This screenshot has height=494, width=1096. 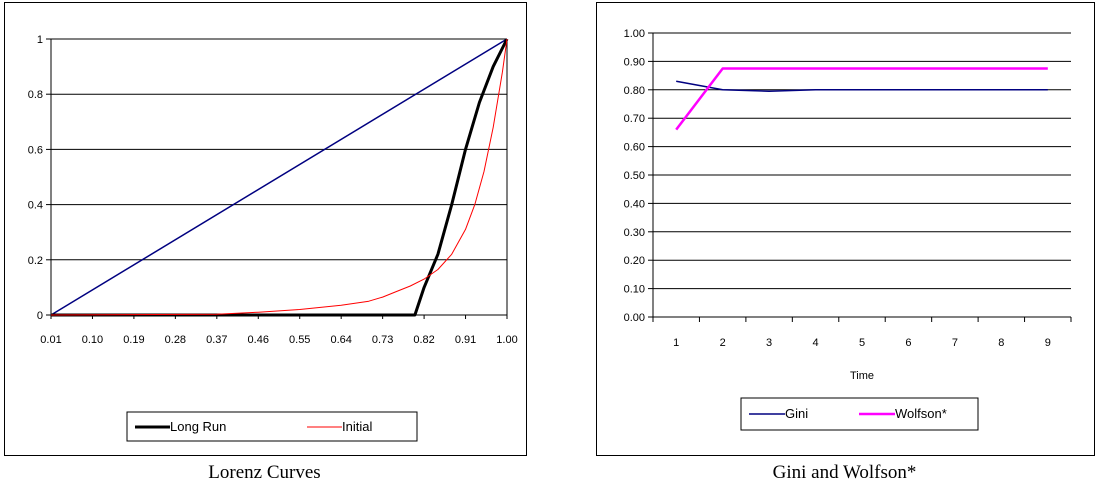 I want to click on y-tick-label: 1.00, so click(x=634, y=34).